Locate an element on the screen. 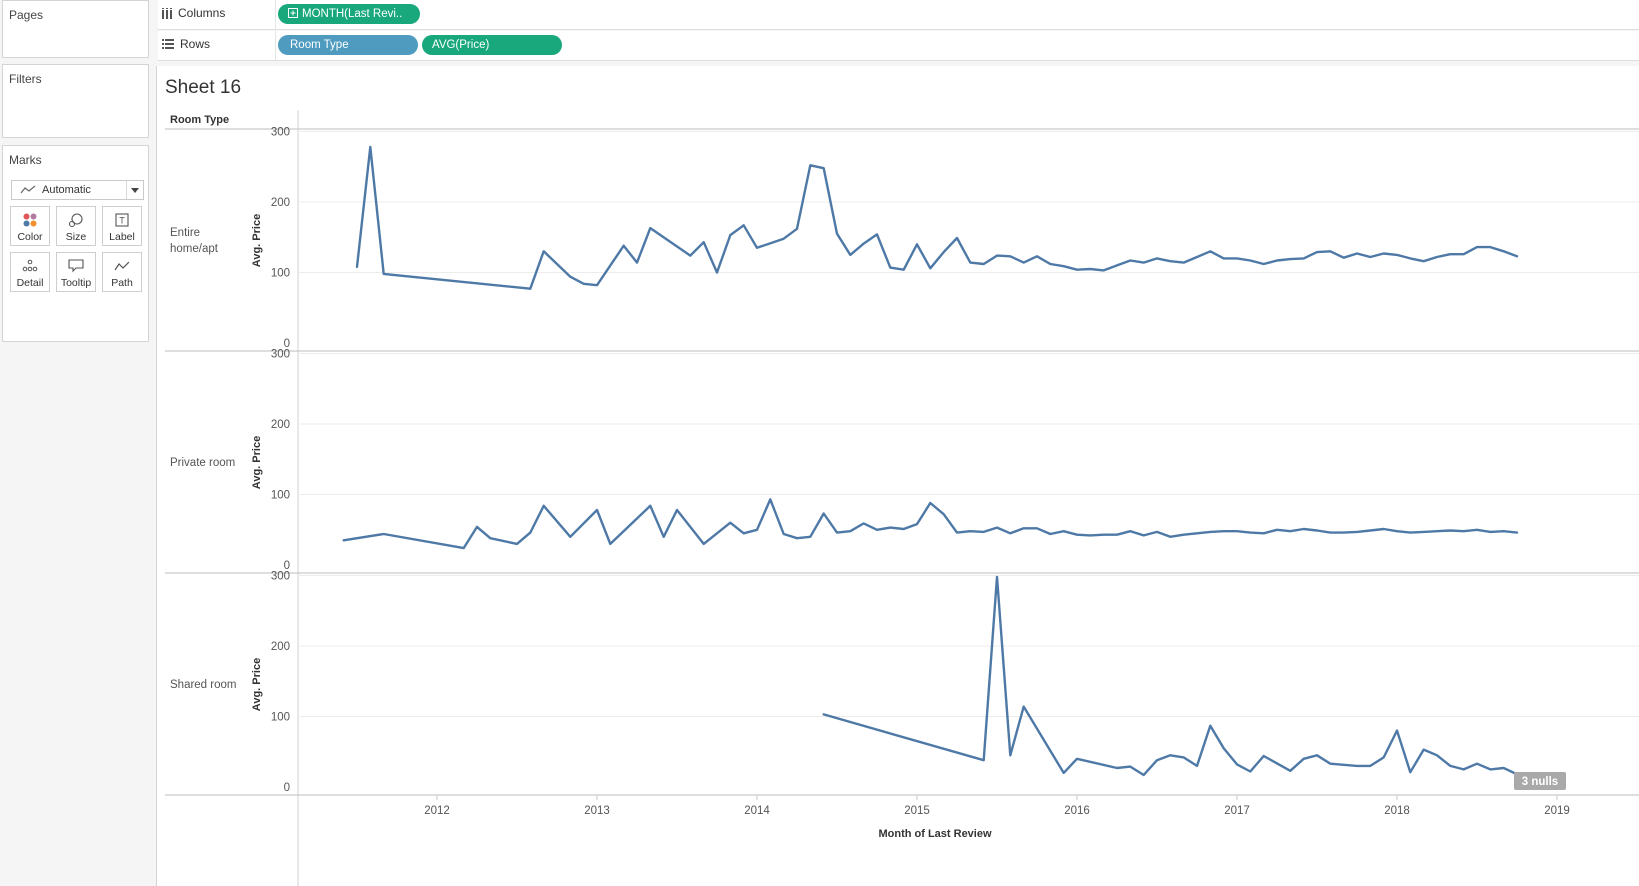  detail-button-label: Detail is located at coordinates (30, 283).